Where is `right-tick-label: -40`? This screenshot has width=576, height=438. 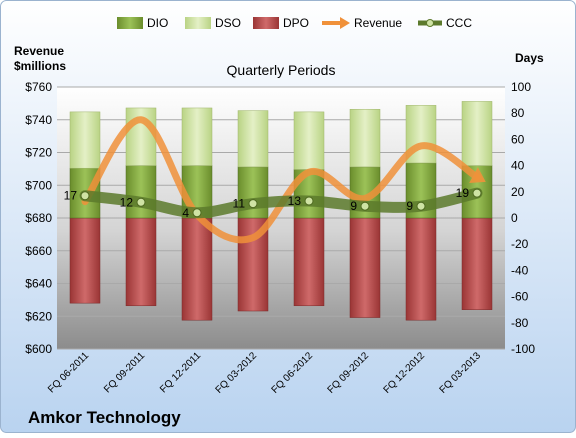 right-tick-label: -40 is located at coordinates (520, 270).